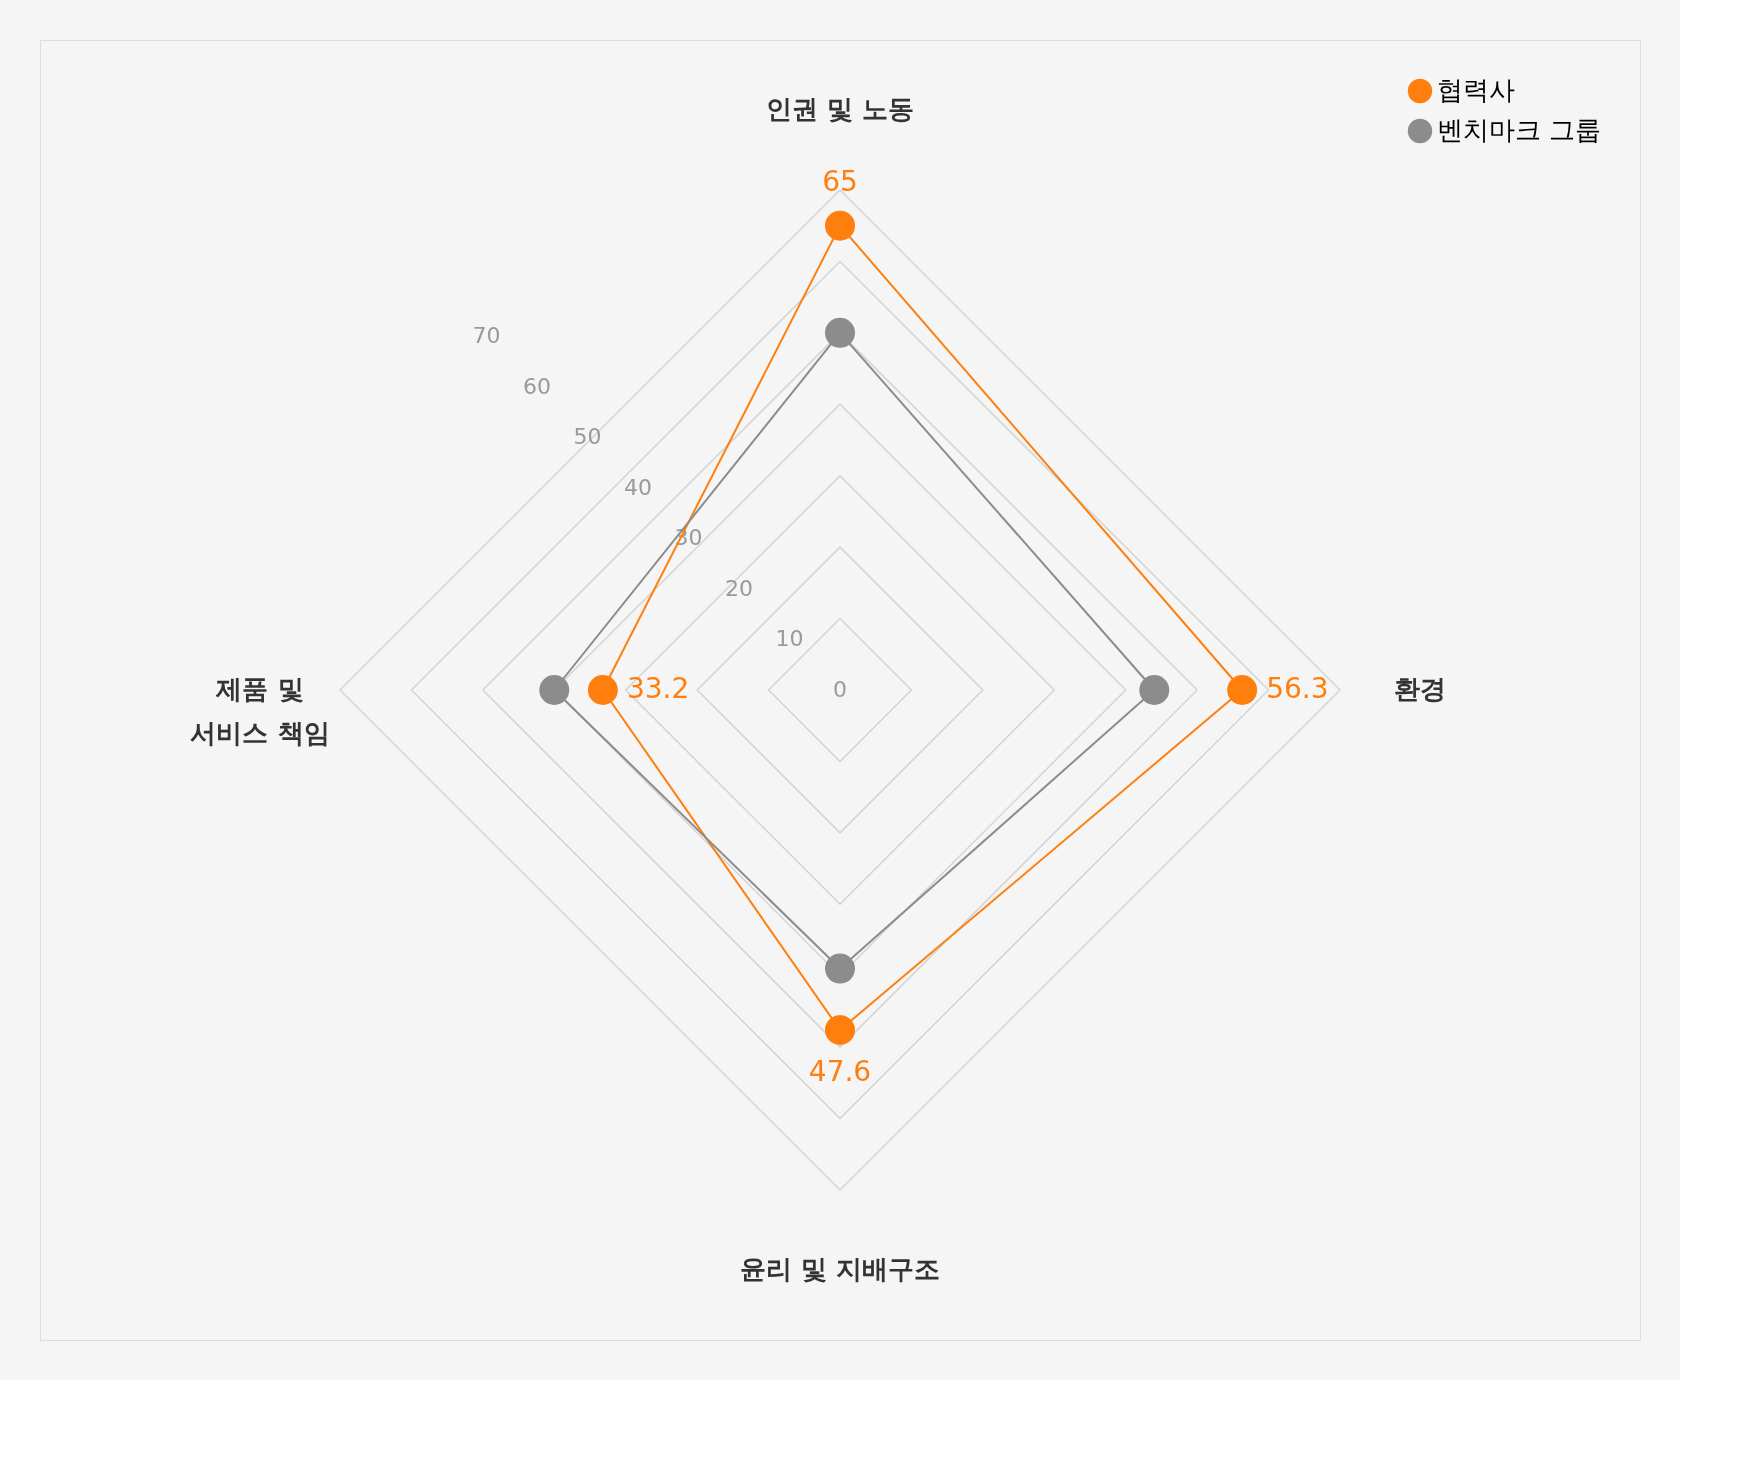 This screenshot has width=1763, height=1473. Describe the element at coordinates (840, 689) in the screenshot. I see `y-tick-label: 0` at that location.